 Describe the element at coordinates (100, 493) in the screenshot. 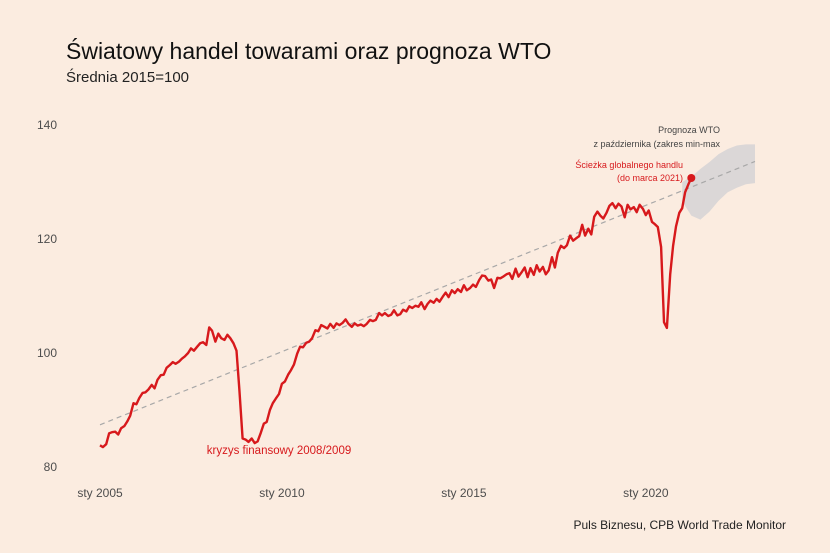

I see `x-tick-label: sty 2005` at that location.